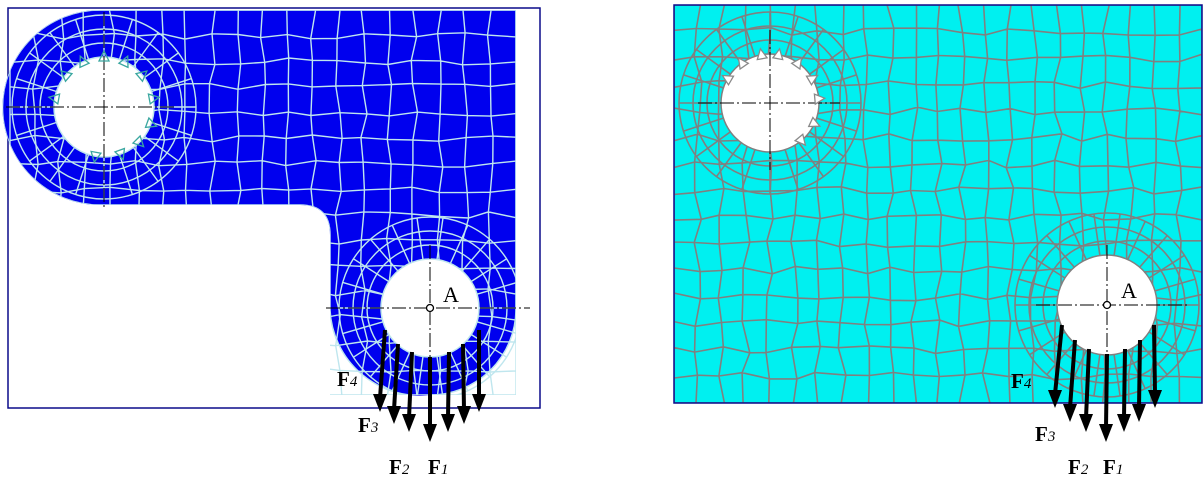 This screenshot has width=1203, height=480. I want to click on right-force-f1-label: F1, so click(1113, 467).